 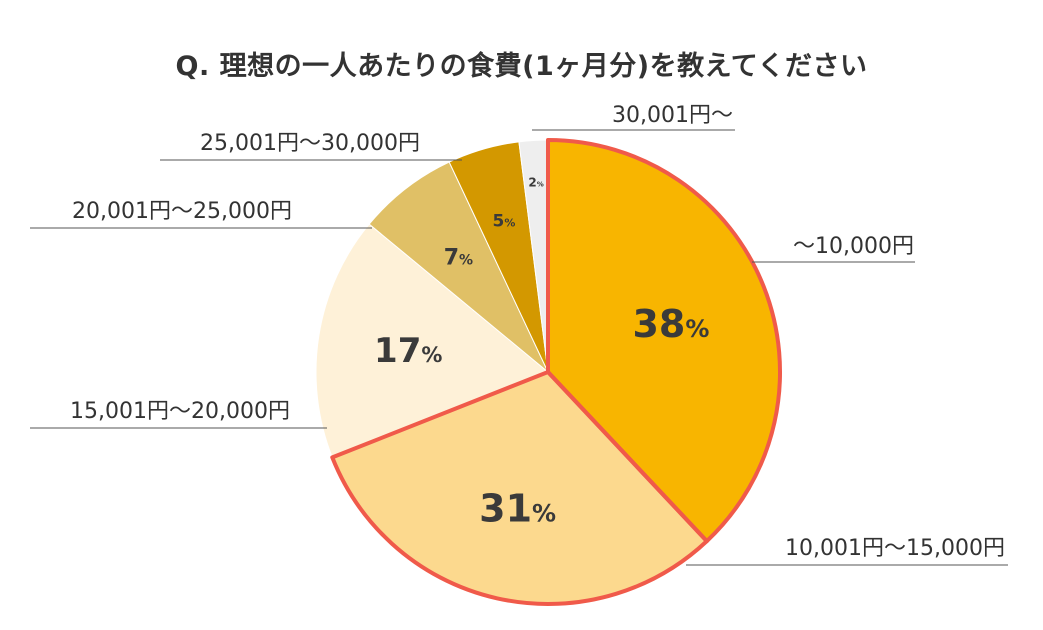 I want to click on slice-percent-label: 38%, so click(x=670, y=324).